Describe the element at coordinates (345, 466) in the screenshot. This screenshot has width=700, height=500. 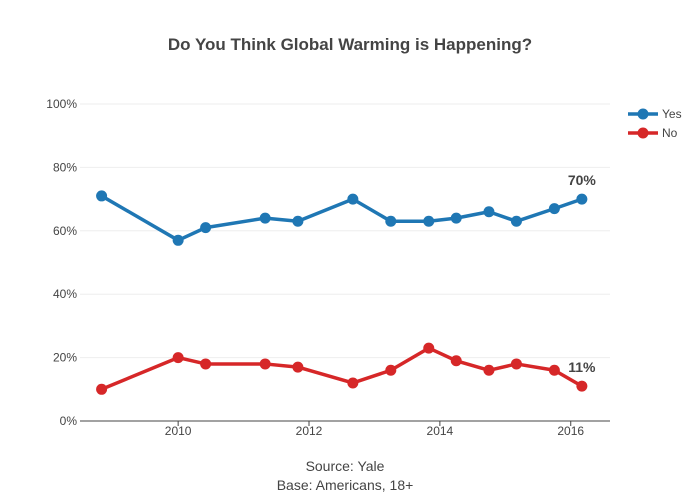
I see `source-line: Source: Yale` at that location.